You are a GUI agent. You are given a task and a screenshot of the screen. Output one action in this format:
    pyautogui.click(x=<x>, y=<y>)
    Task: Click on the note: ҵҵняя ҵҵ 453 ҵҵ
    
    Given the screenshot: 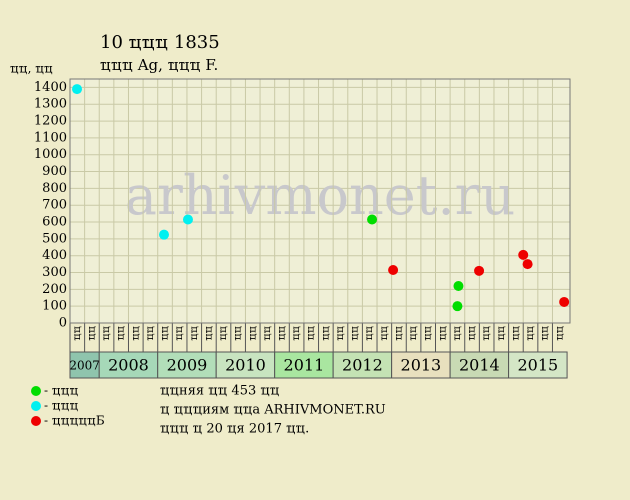 What is the action you would take?
    pyautogui.click(x=219, y=391)
    